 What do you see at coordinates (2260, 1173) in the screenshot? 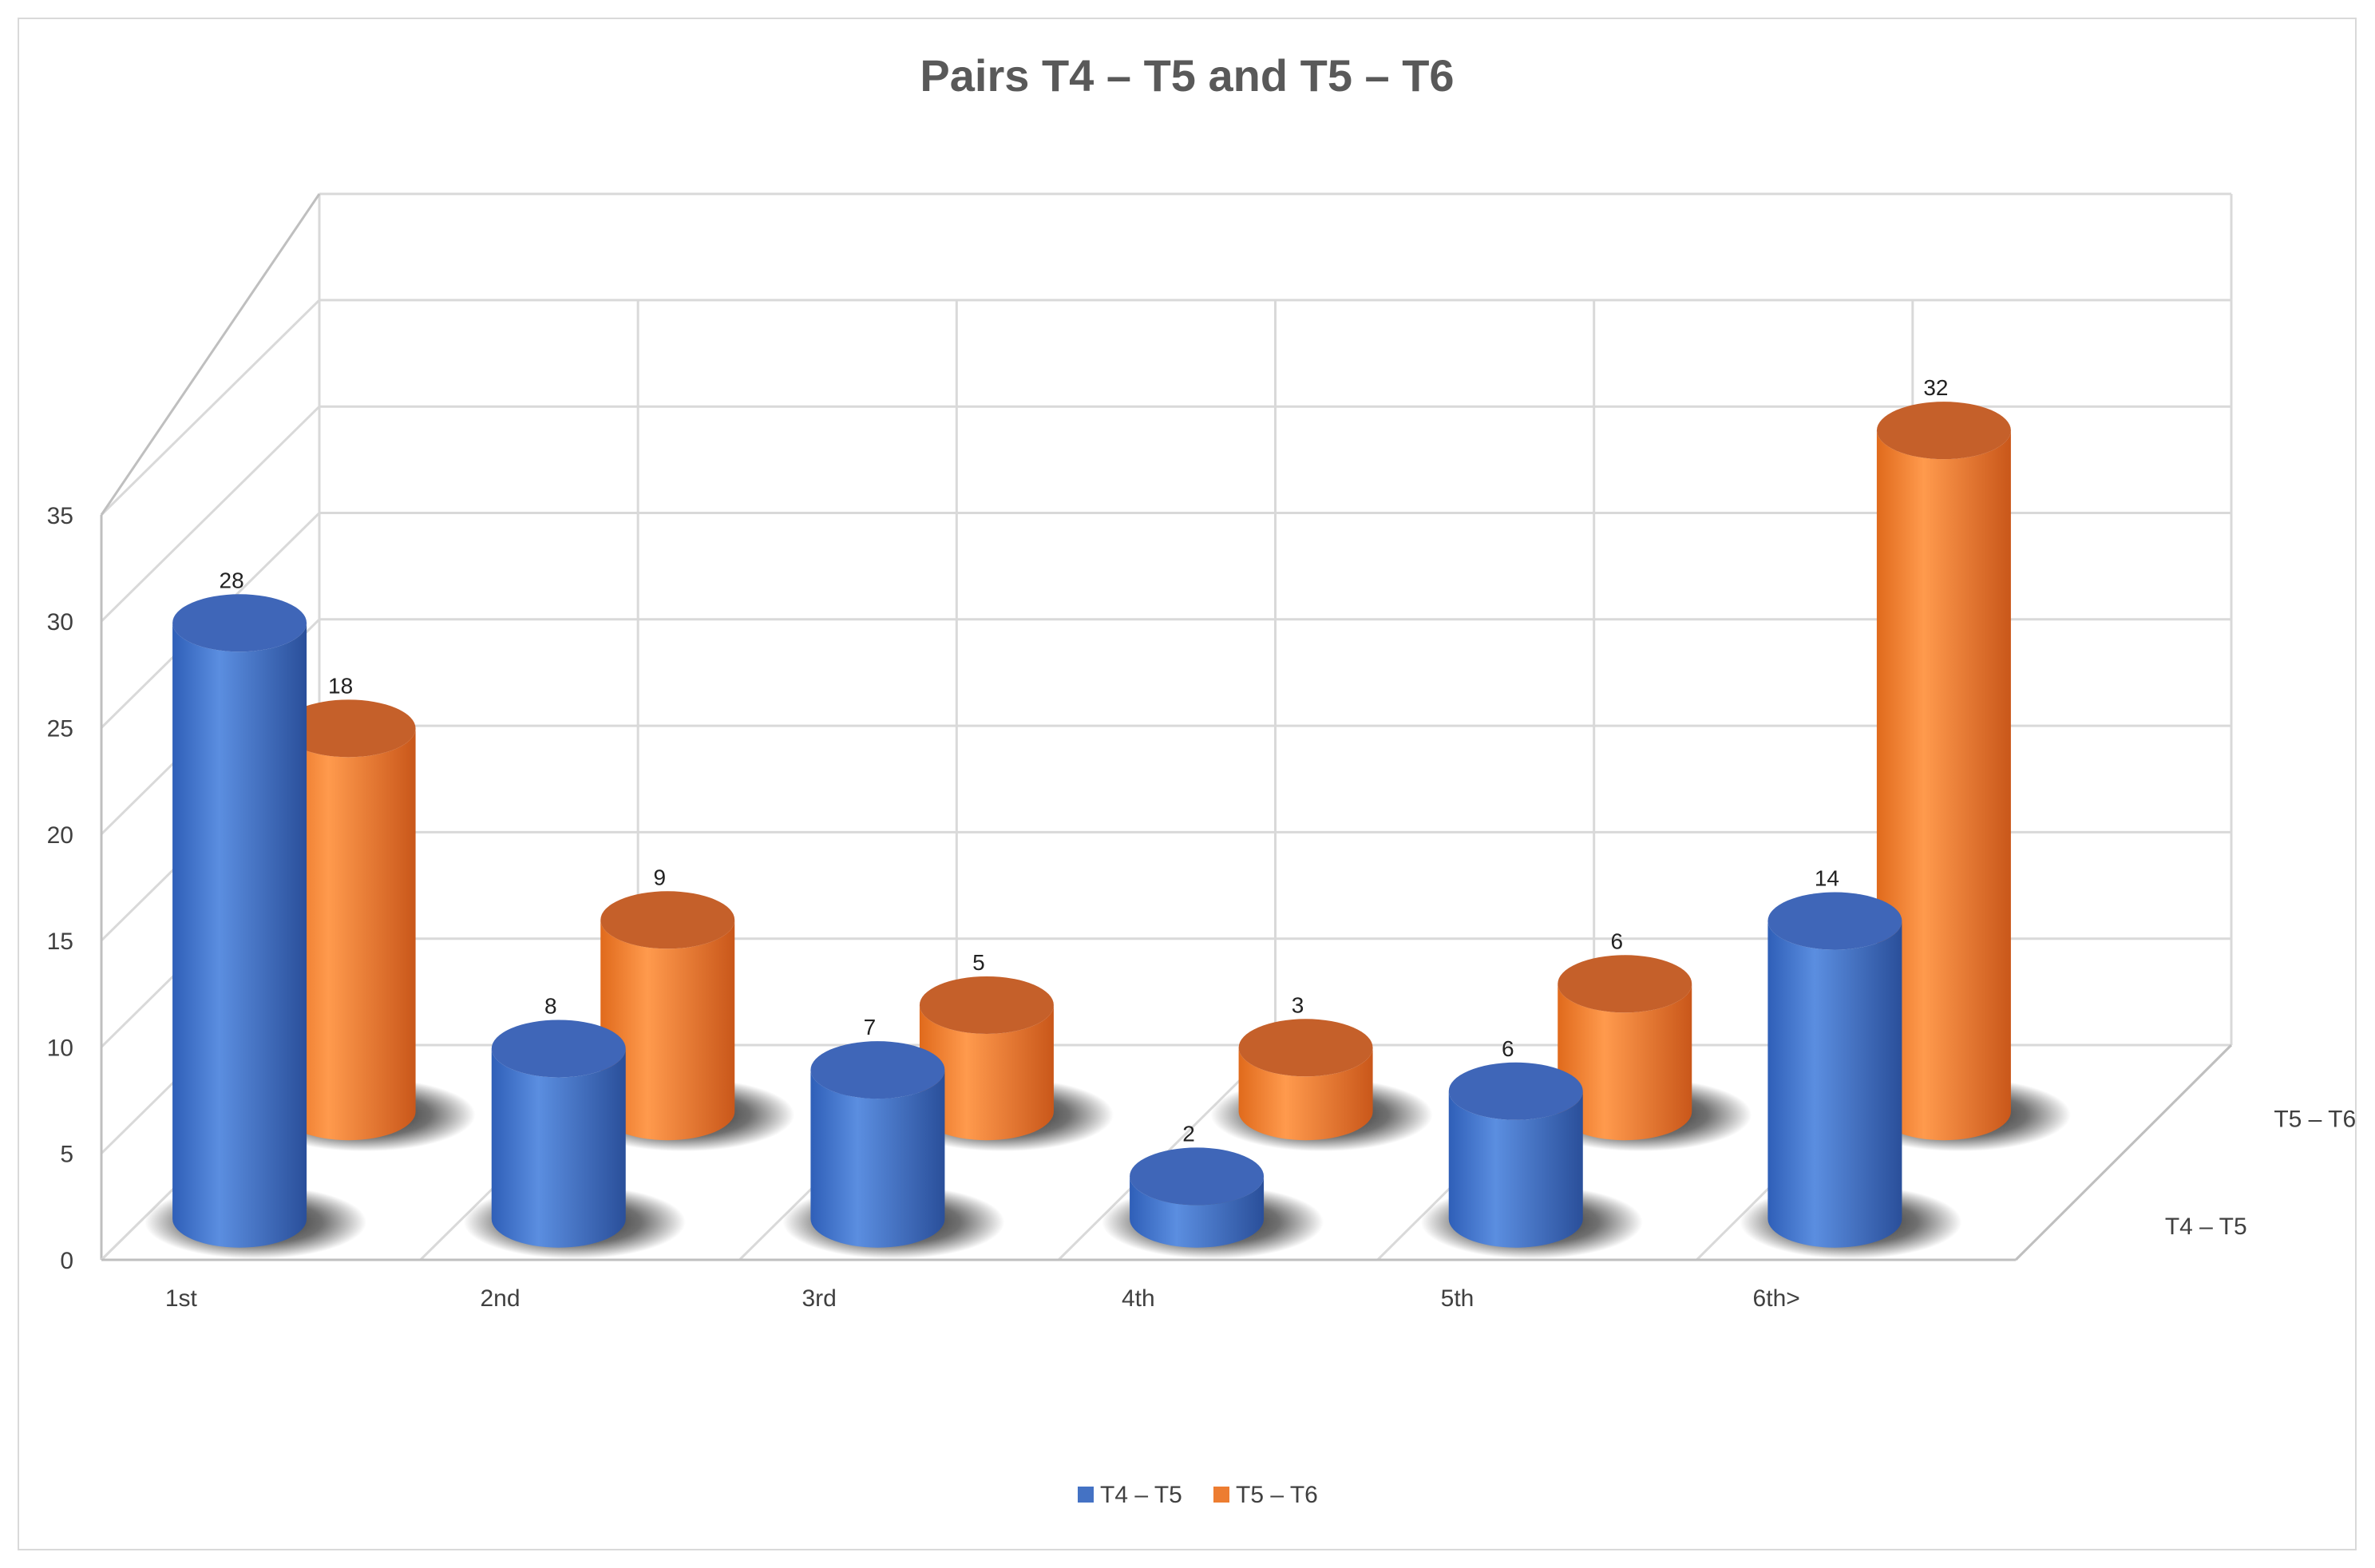
I see `depth-axis-labels: T4 – T5 T5 – T6` at bounding box center [2260, 1173].